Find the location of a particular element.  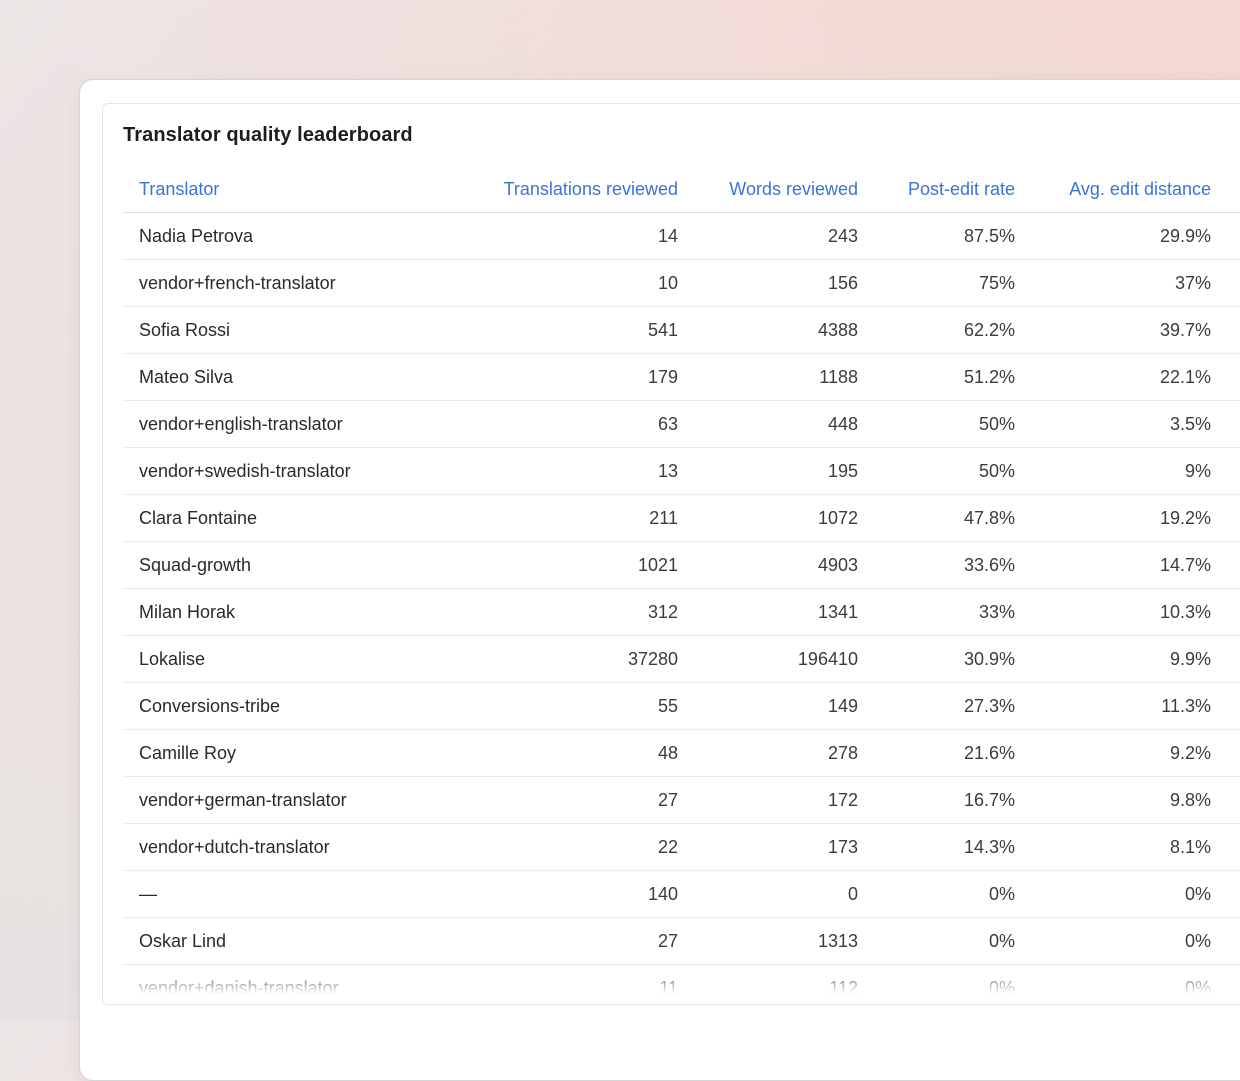

table-row: Lokalise 37280 196410 30.9% 9.9% is located at coordinates (681, 659).